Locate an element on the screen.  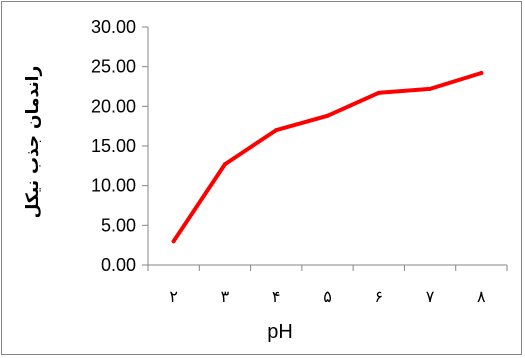
y-tick-label: 30.00 is located at coordinates (113, 27).